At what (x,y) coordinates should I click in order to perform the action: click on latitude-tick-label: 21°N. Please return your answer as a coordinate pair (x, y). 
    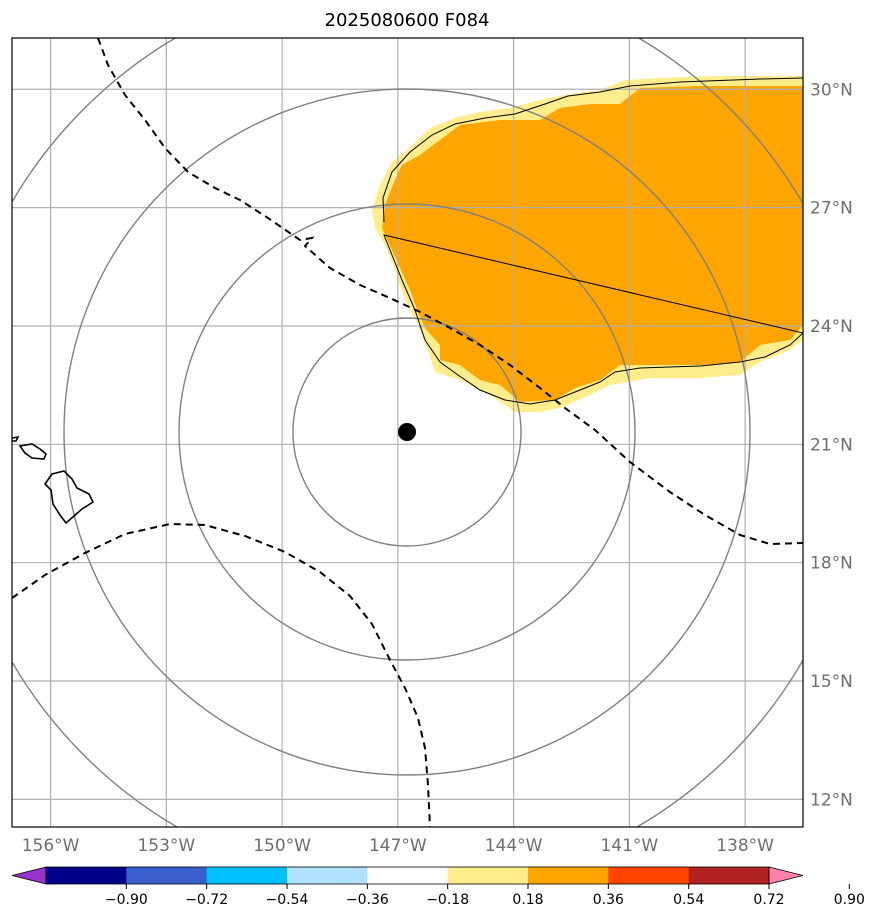
    Looking at the image, I should click on (831, 445).